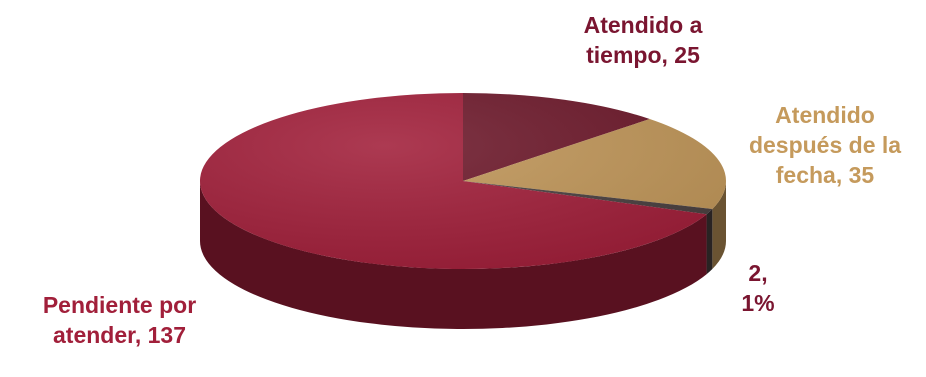  What do you see at coordinates (643, 40) in the screenshot?
I see `slice-label-atendido-a-tiempo: Atendido a tiempo, 25` at bounding box center [643, 40].